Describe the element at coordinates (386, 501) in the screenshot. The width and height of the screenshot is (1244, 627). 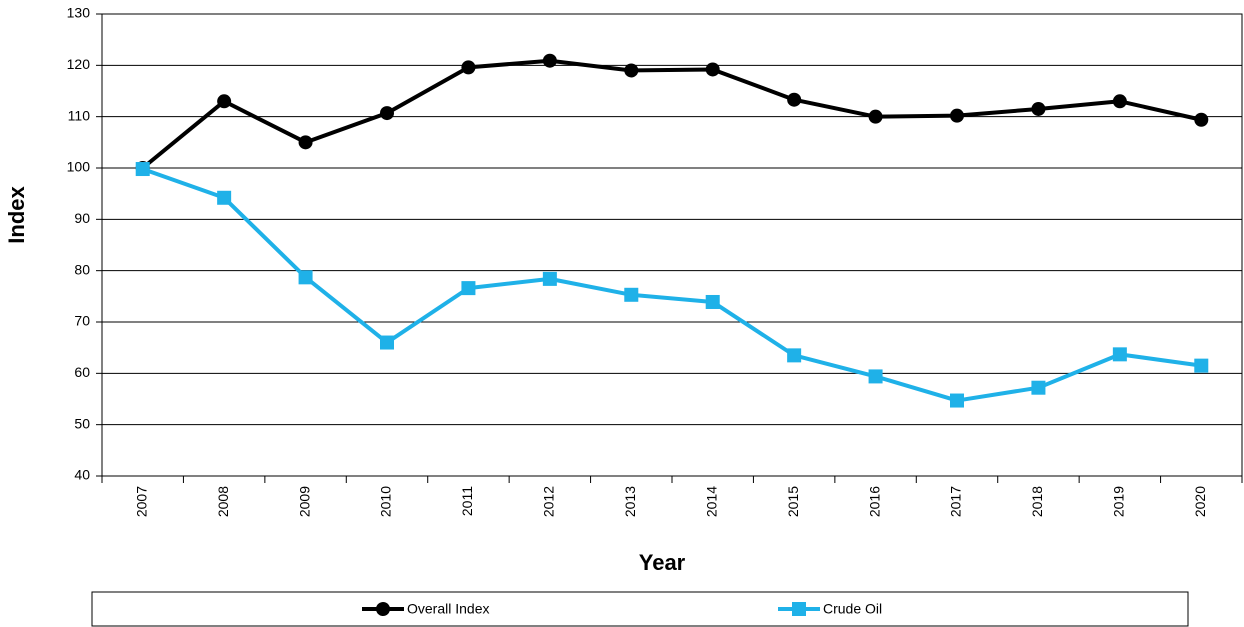
I see `x-tick-label: 2010` at that location.